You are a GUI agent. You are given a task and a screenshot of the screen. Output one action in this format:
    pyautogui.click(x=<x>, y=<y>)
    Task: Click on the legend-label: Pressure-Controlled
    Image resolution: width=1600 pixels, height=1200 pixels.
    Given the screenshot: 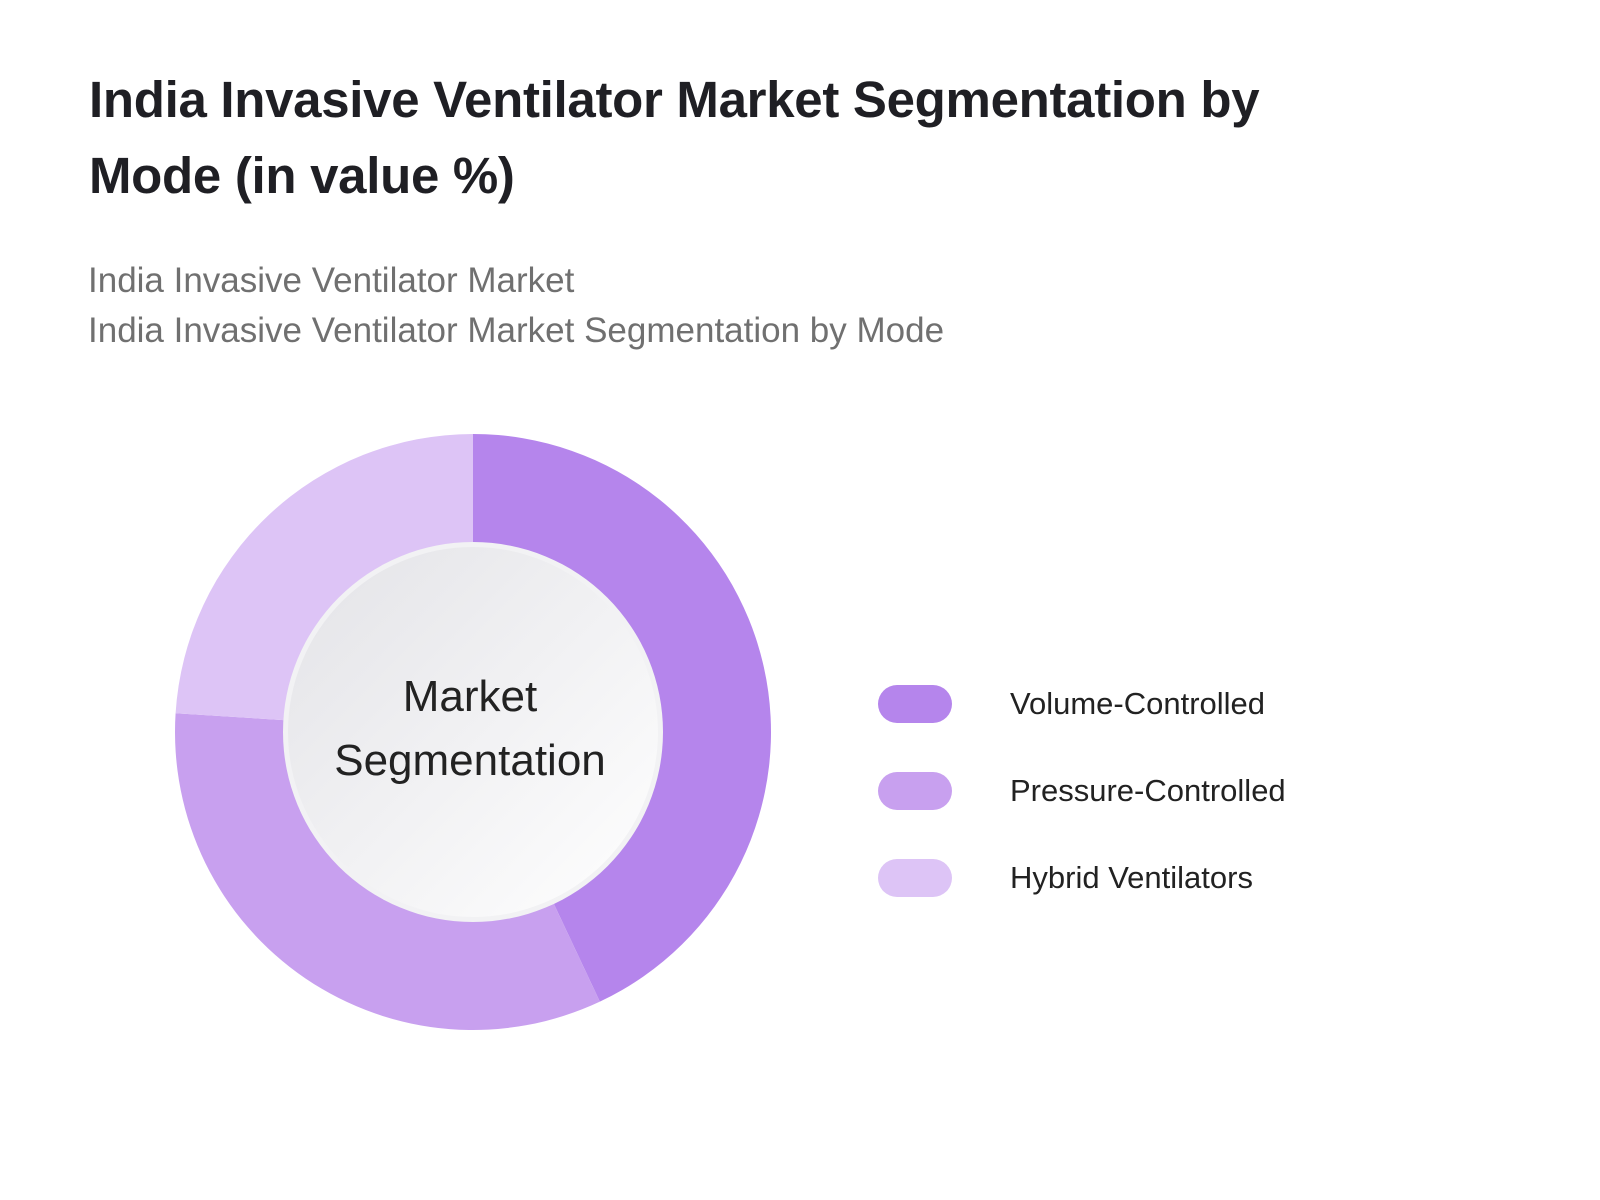 What is the action you would take?
    pyautogui.click(x=1148, y=790)
    